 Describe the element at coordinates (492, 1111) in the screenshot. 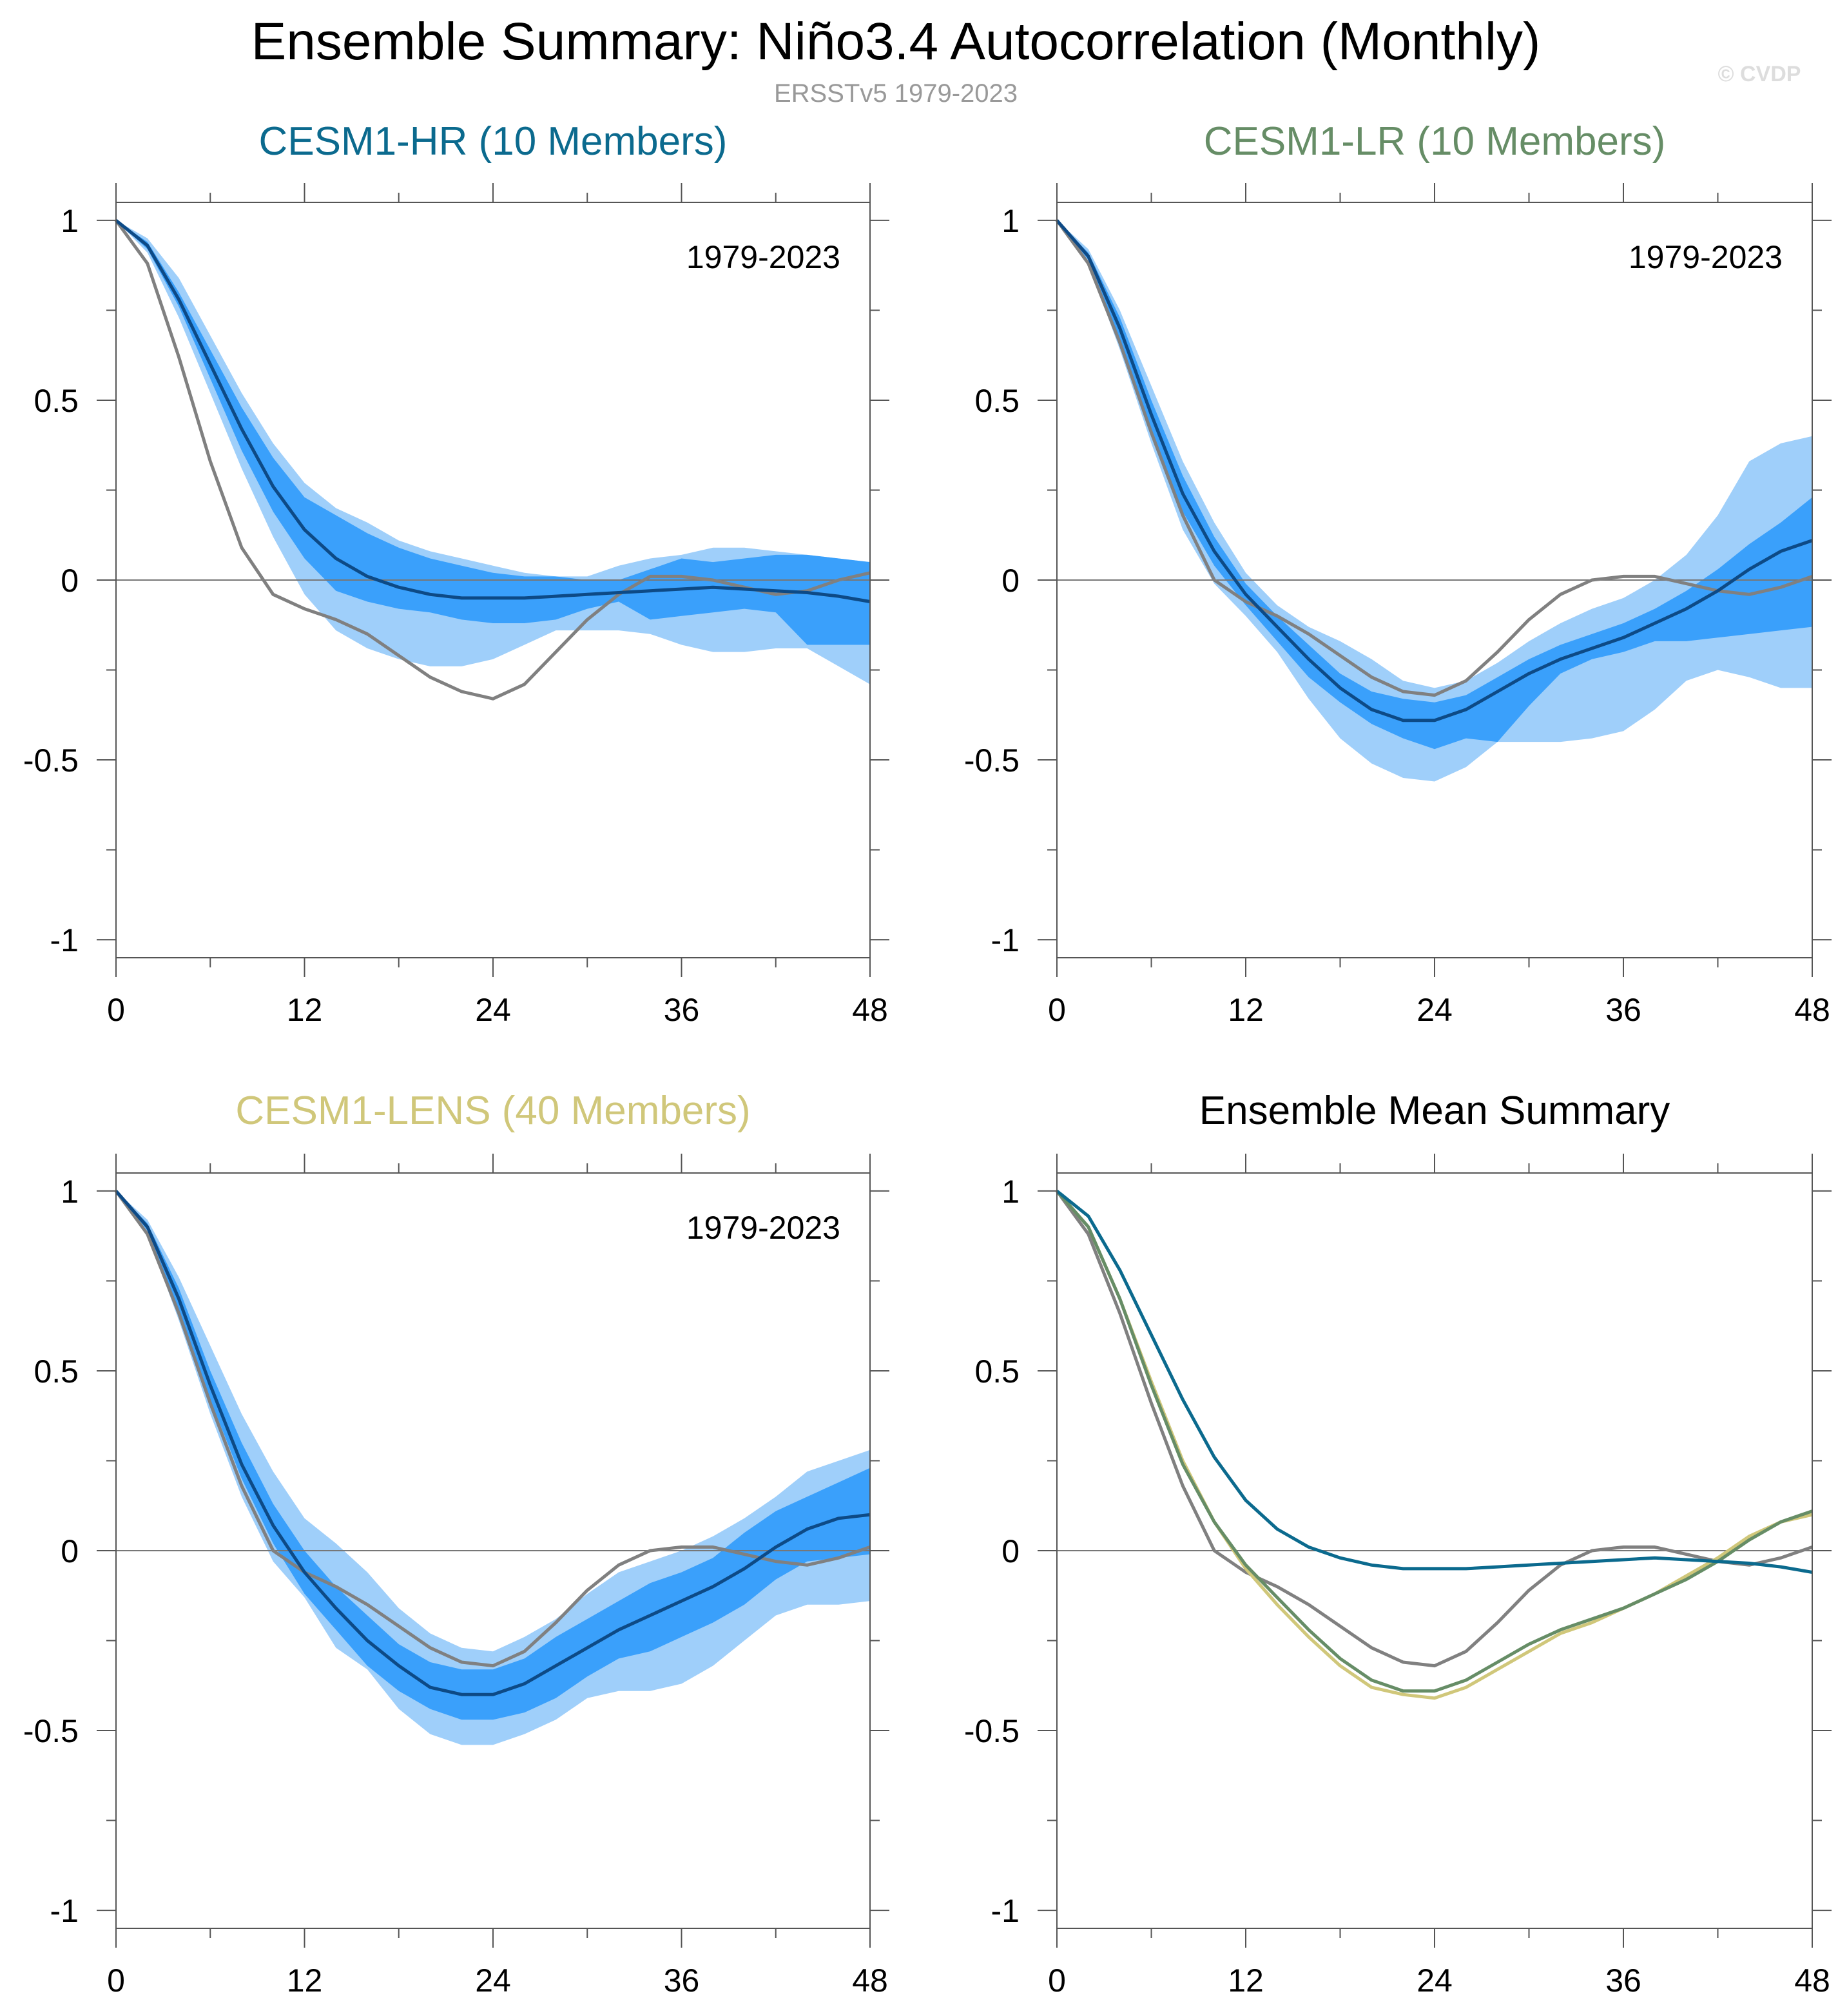

I see `panel-title: CESM1-LENS (40 Members)` at that location.